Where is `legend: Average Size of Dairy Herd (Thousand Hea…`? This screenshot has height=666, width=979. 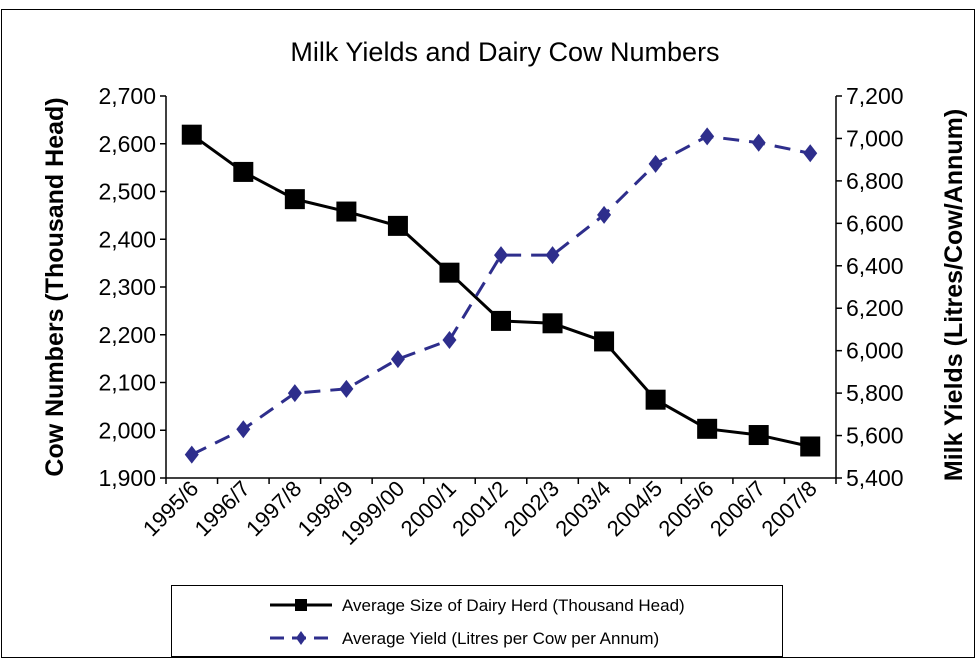
legend: Average Size of Dairy Herd (Thousand Hea… is located at coordinates (477, 621).